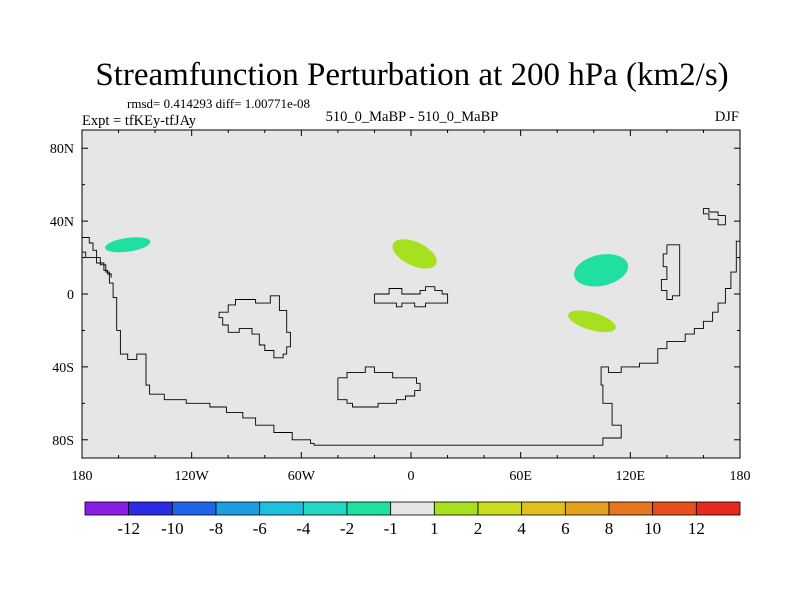  Describe the element at coordinates (303, 528) in the screenshot. I see `colorbar-label-4: -4` at that location.